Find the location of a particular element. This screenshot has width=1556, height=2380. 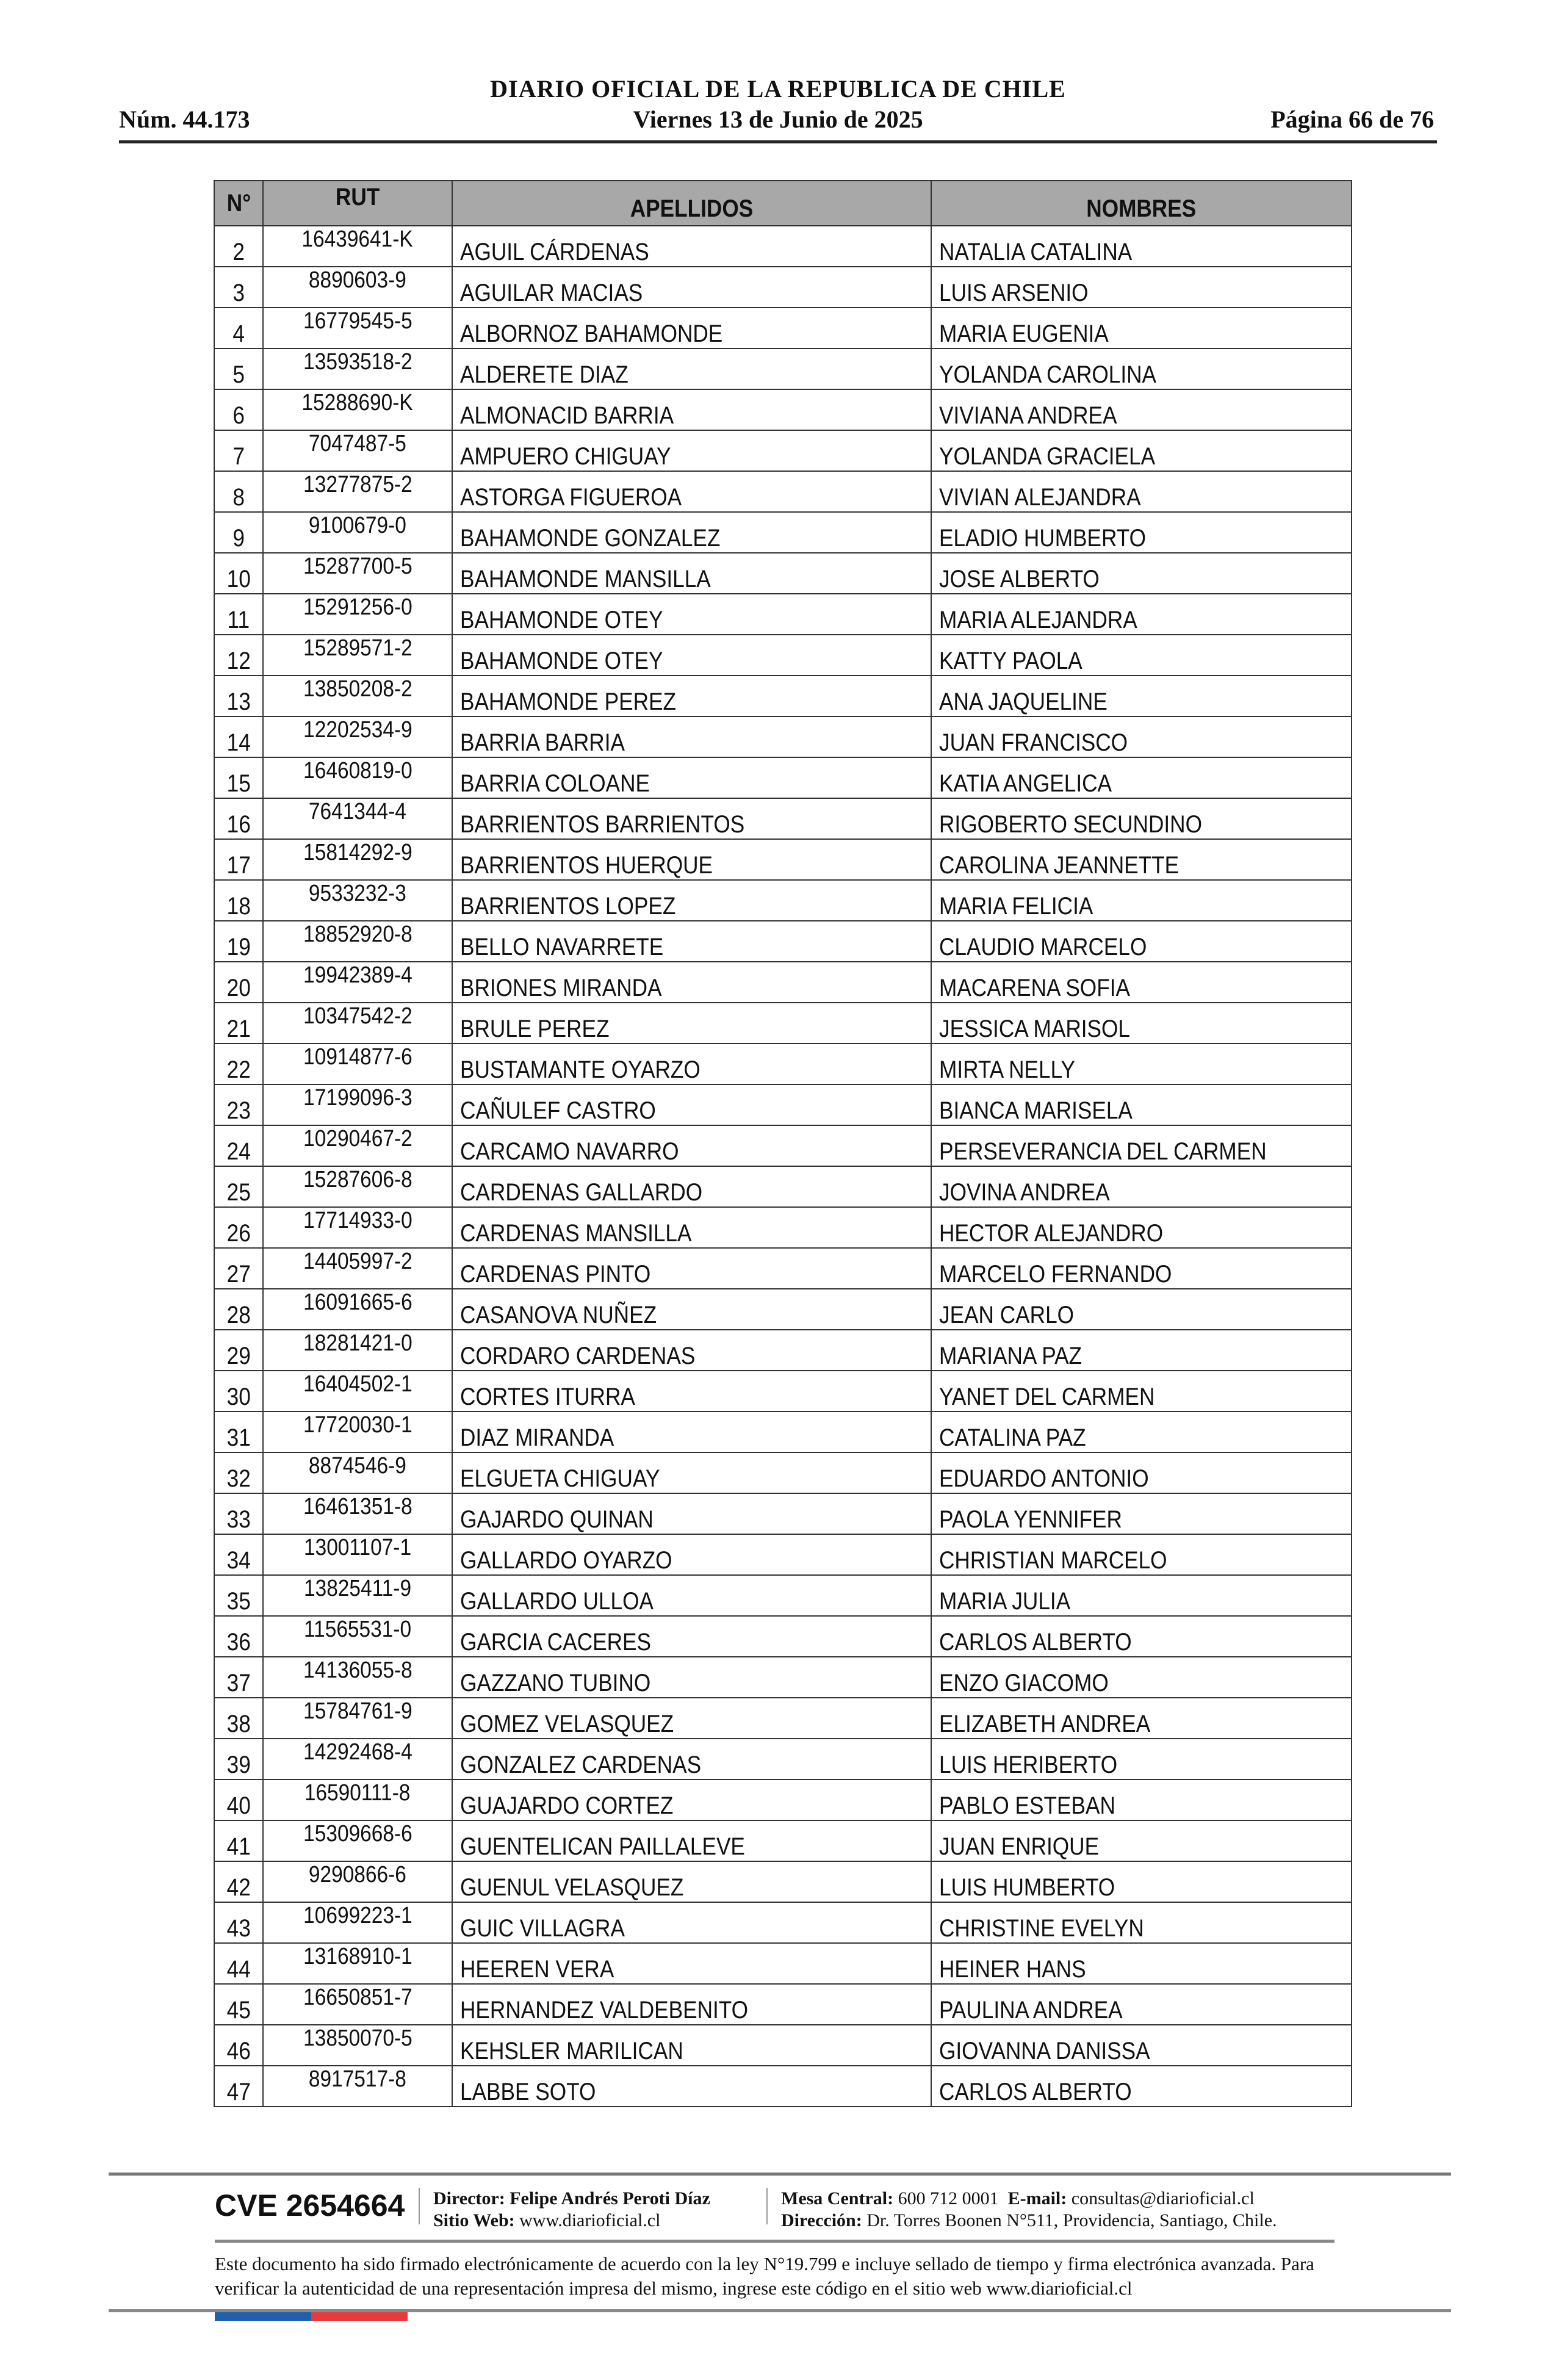

nombres-cell: MARCELO FERNANDO is located at coordinates (1142, 1268).